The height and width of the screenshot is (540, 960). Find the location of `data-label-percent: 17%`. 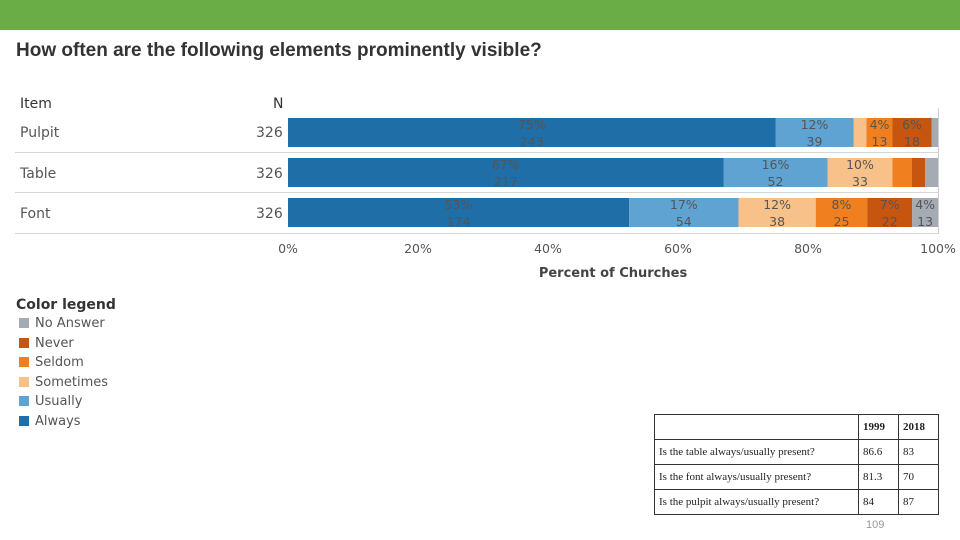

data-label-percent: 17% is located at coordinates (684, 204).